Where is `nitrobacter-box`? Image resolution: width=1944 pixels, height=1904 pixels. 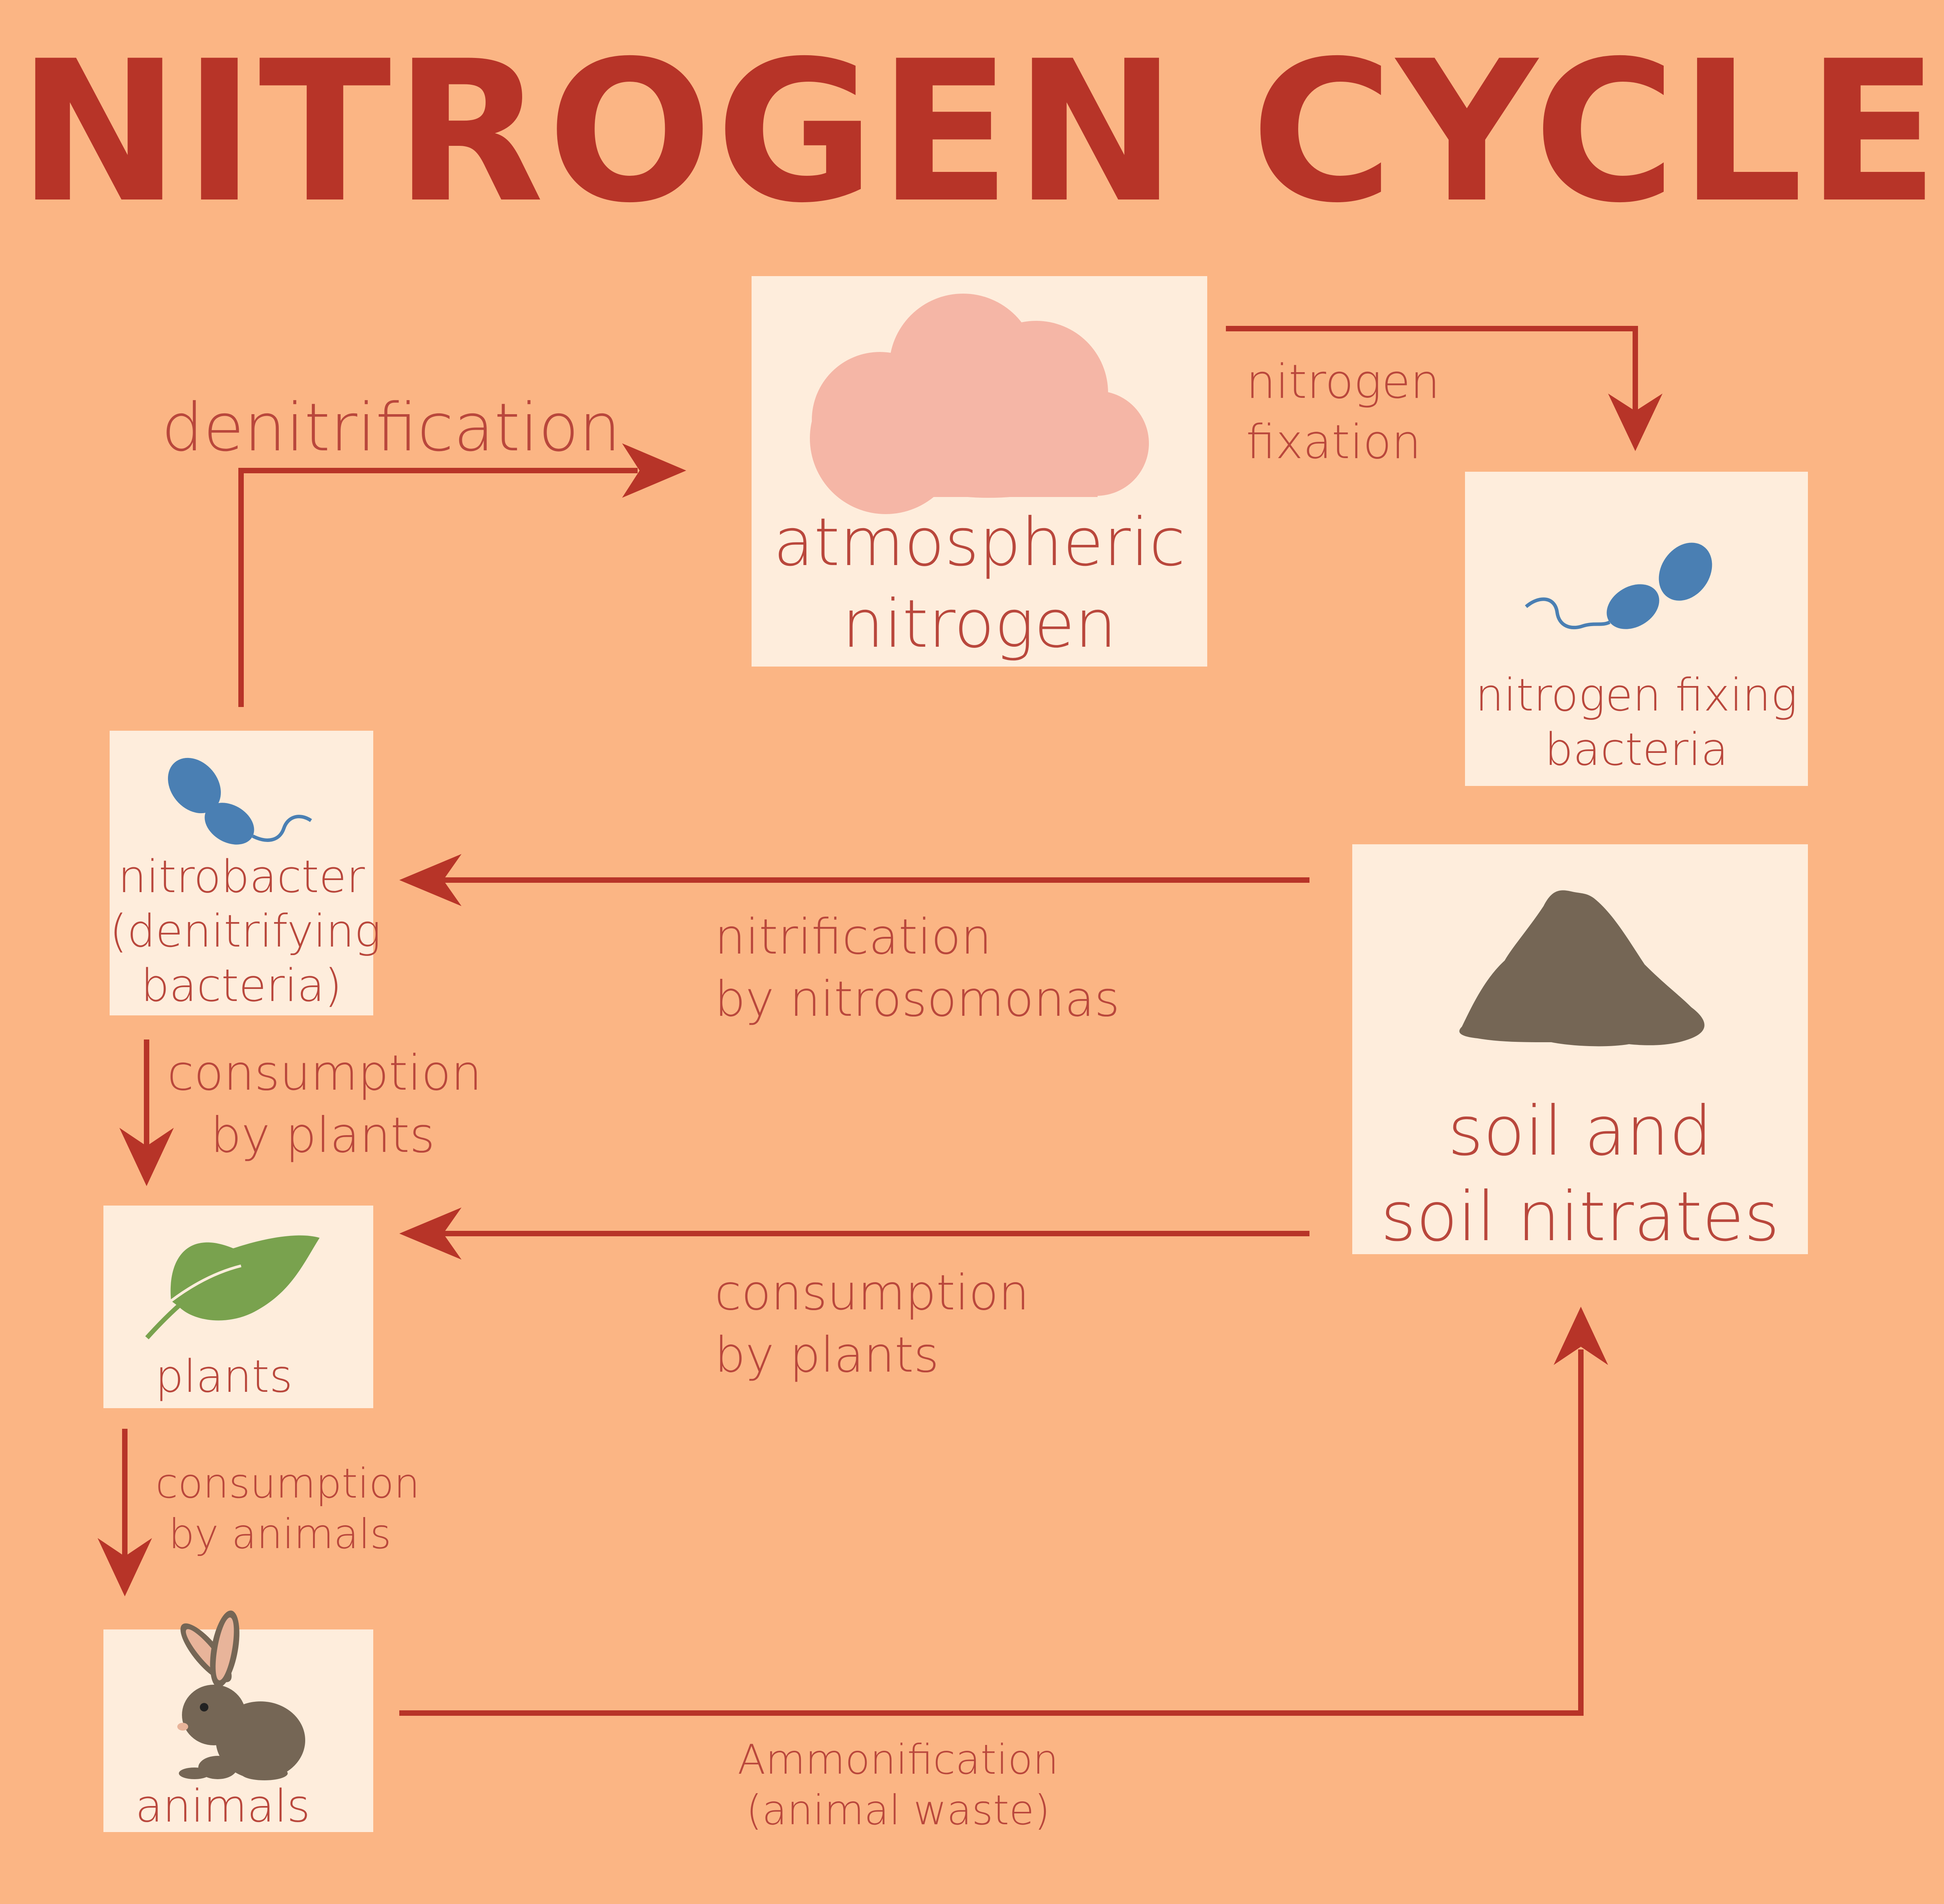
nitrobacter-box is located at coordinates (241, 873).